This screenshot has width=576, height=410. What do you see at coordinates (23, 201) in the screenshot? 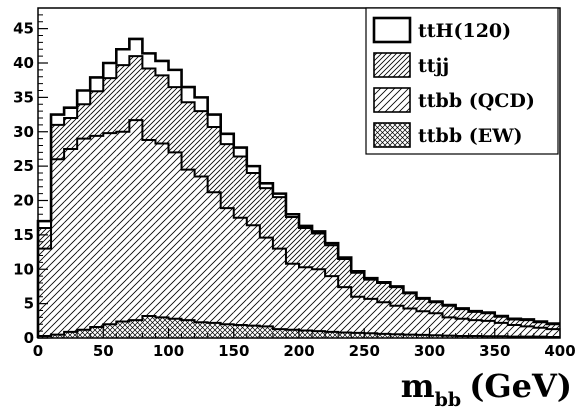
I see `y-tick-label: 20` at bounding box center [23, 201].